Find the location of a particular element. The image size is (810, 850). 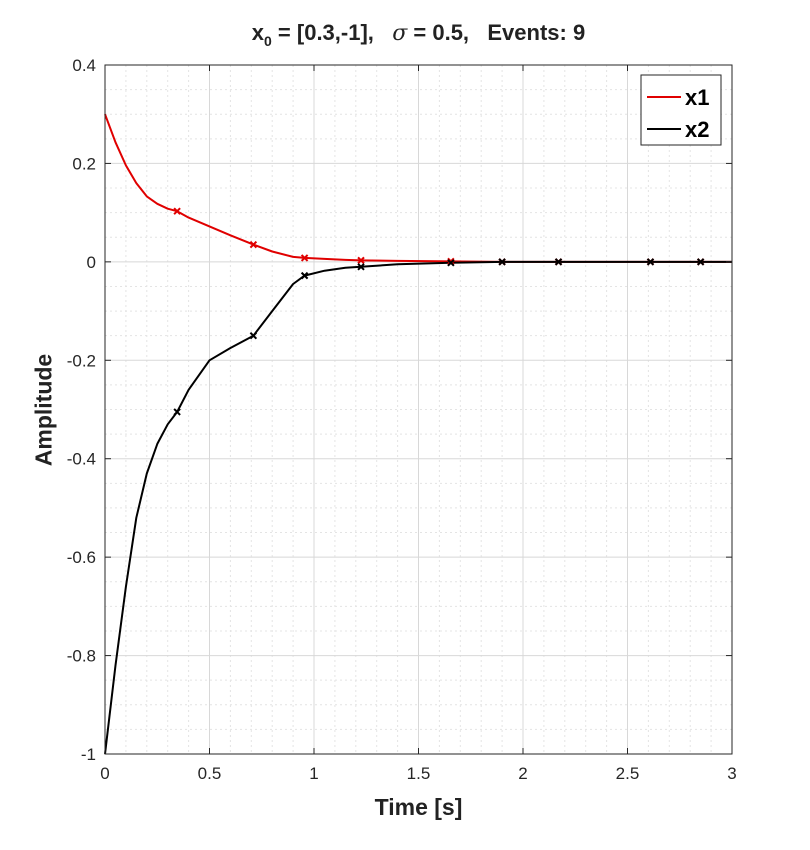

y-tick-label: -1 is located at coordinates (88, 754).